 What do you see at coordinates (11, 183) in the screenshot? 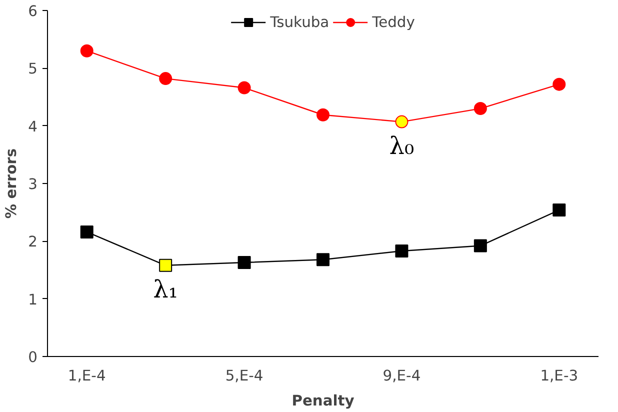
I see `y-axis-title: % errors` at bounding box center [11, 183].